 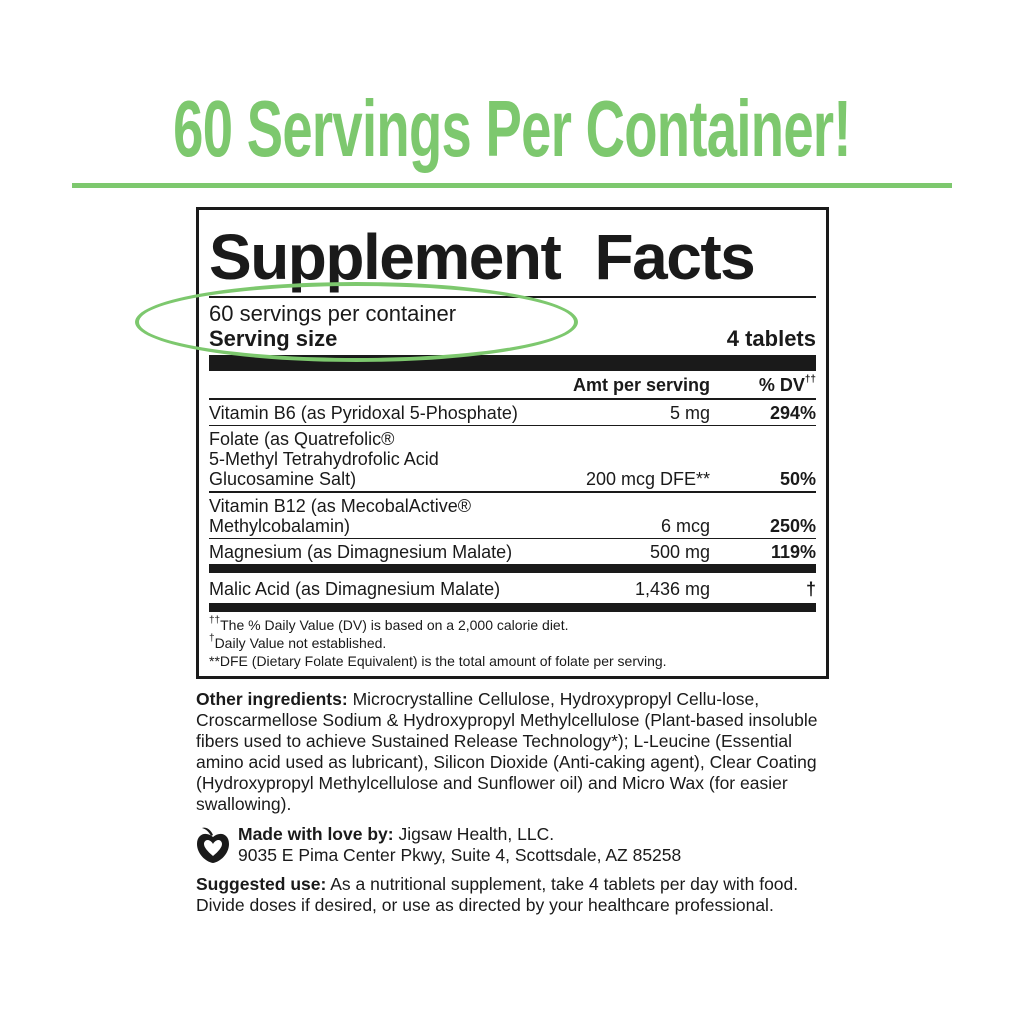 I want to click on divider, so click(x=512, y=185).